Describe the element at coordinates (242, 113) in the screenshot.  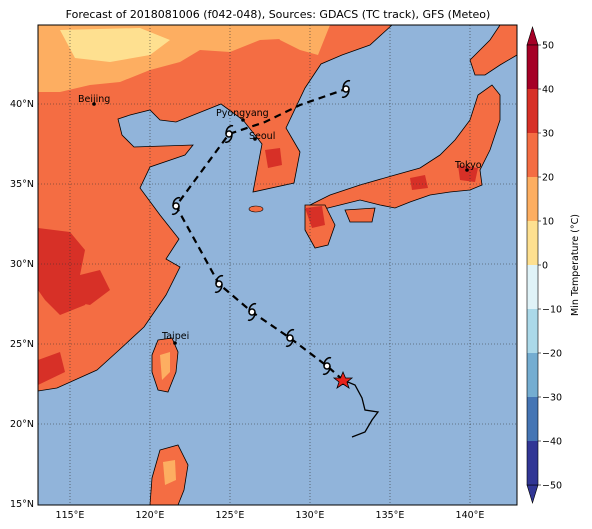
I see `city-label: Pyongyang` at that location.